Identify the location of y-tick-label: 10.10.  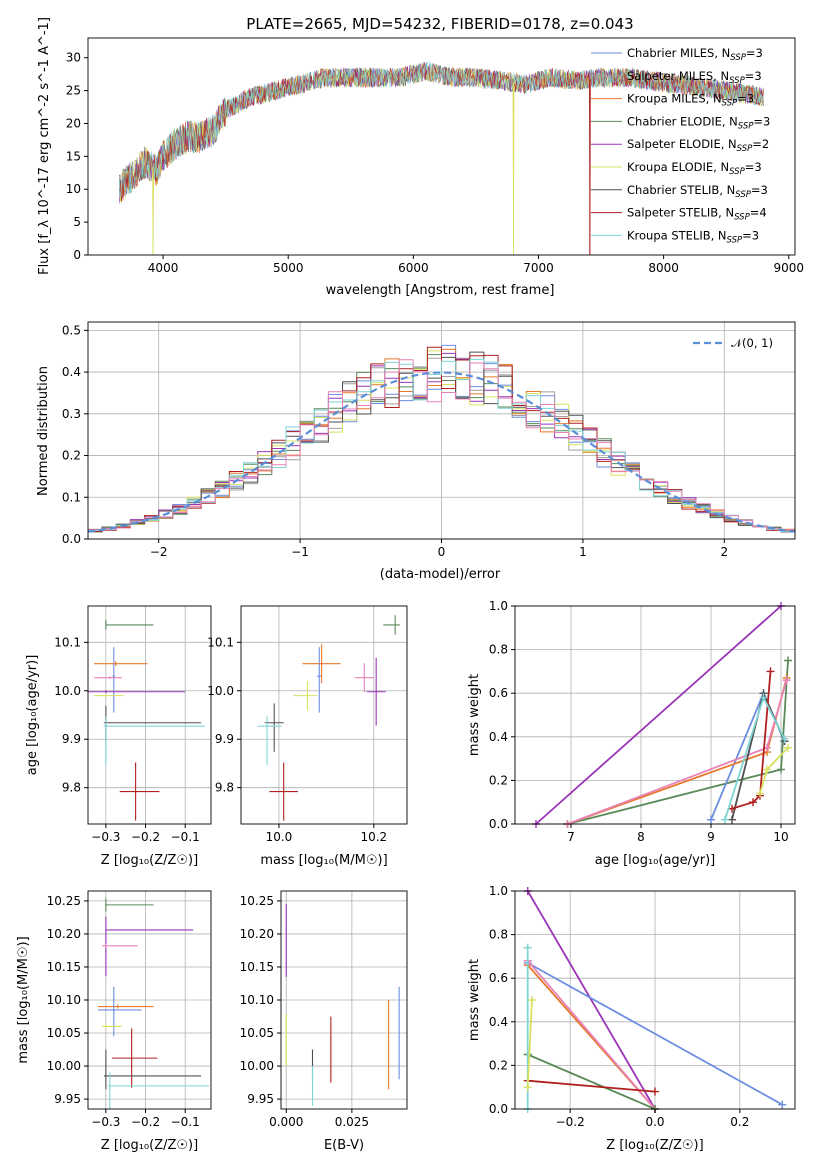
(64, 1000).